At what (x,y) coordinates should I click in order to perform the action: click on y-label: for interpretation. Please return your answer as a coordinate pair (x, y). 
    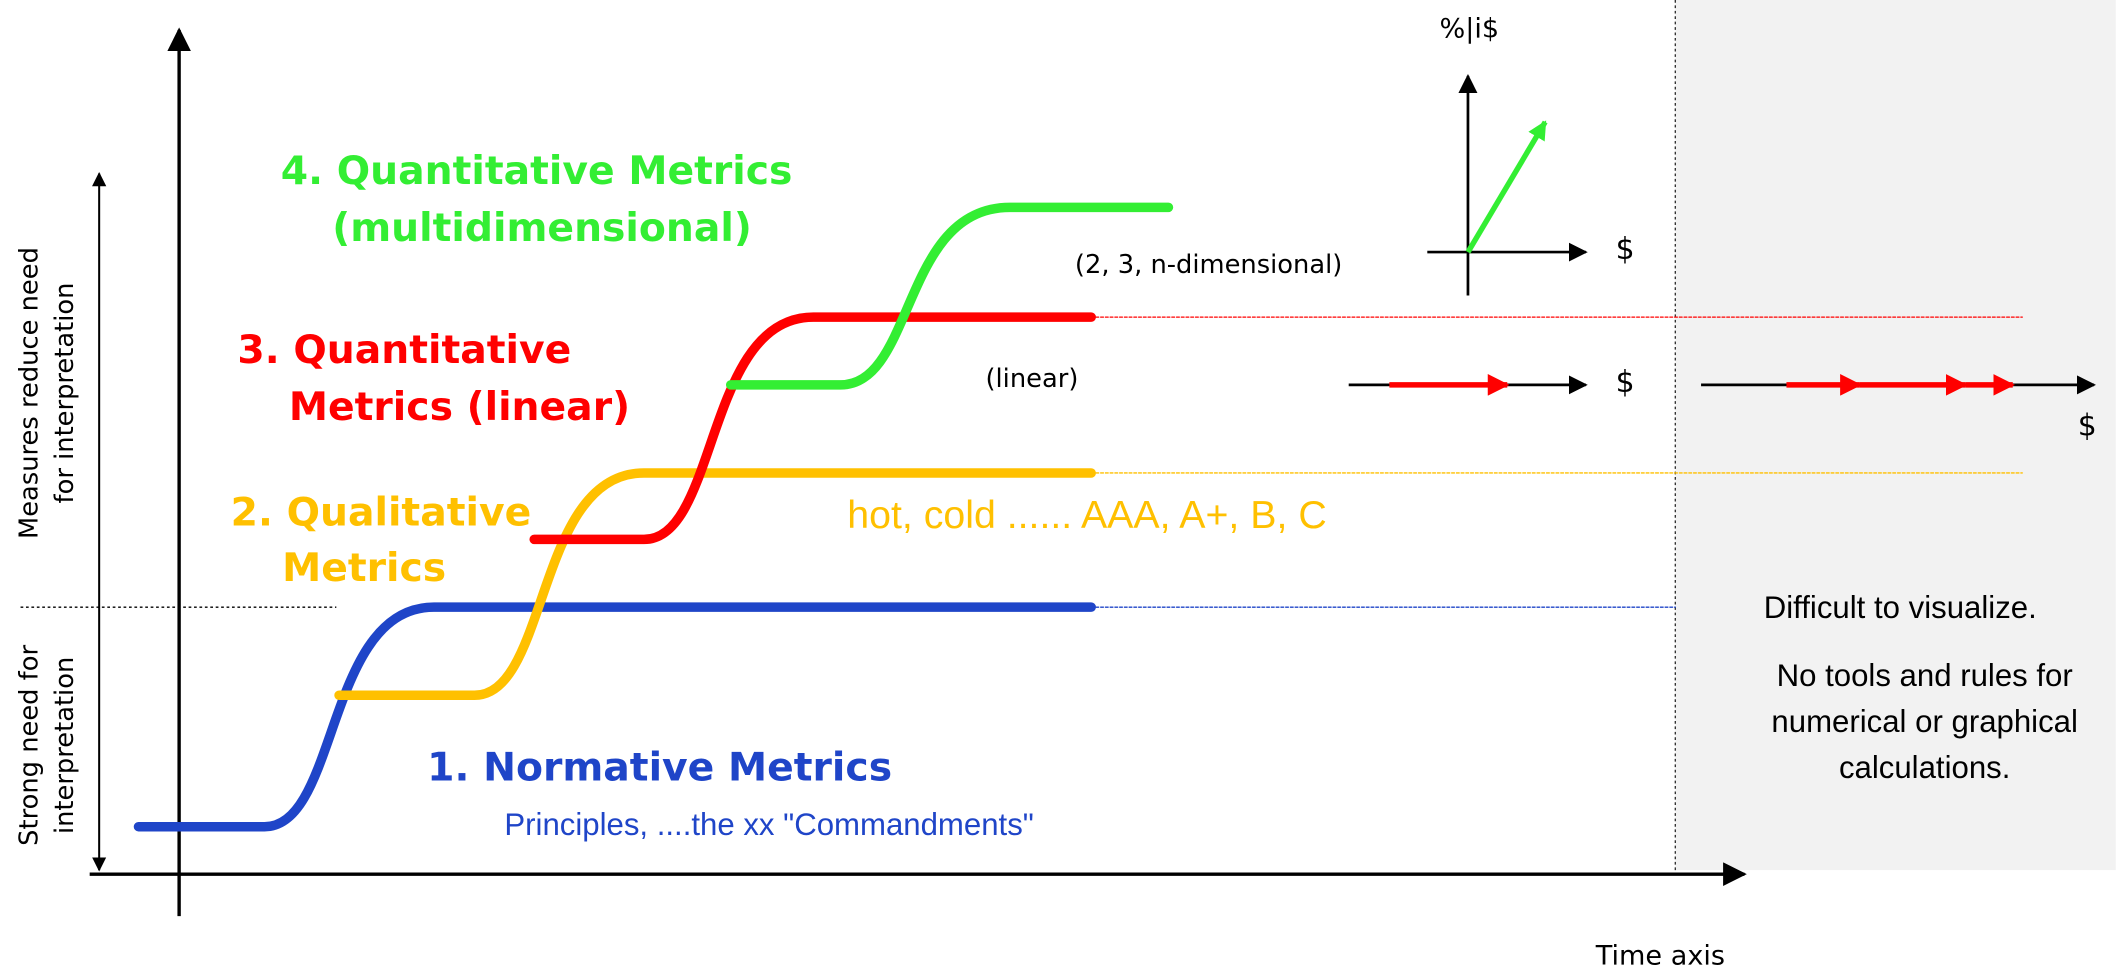
    Looking at the image, I should click on (65, 393).